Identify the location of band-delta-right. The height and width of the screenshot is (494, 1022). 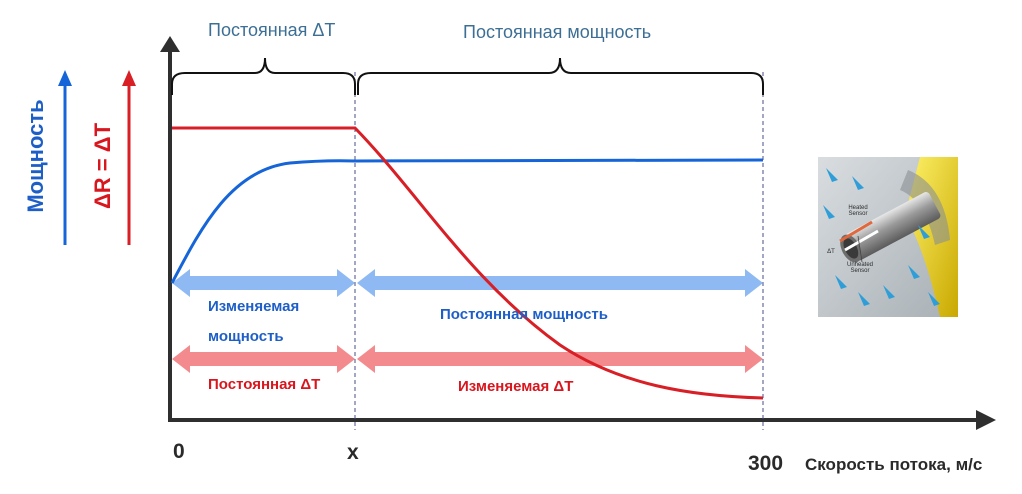
(560, 359).